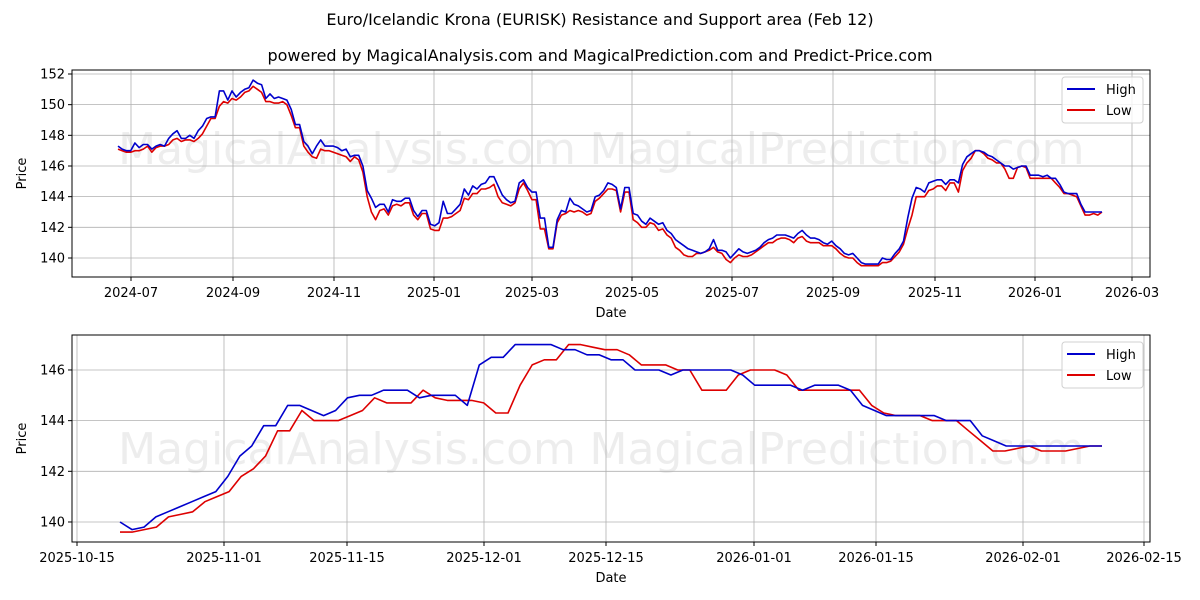 This screenshot has width=1200, height=600. What do you see at coordinates (833, 293) in the screenshot?
I see `x-tick-label: 2025-09` at bounding box center [833, 293].